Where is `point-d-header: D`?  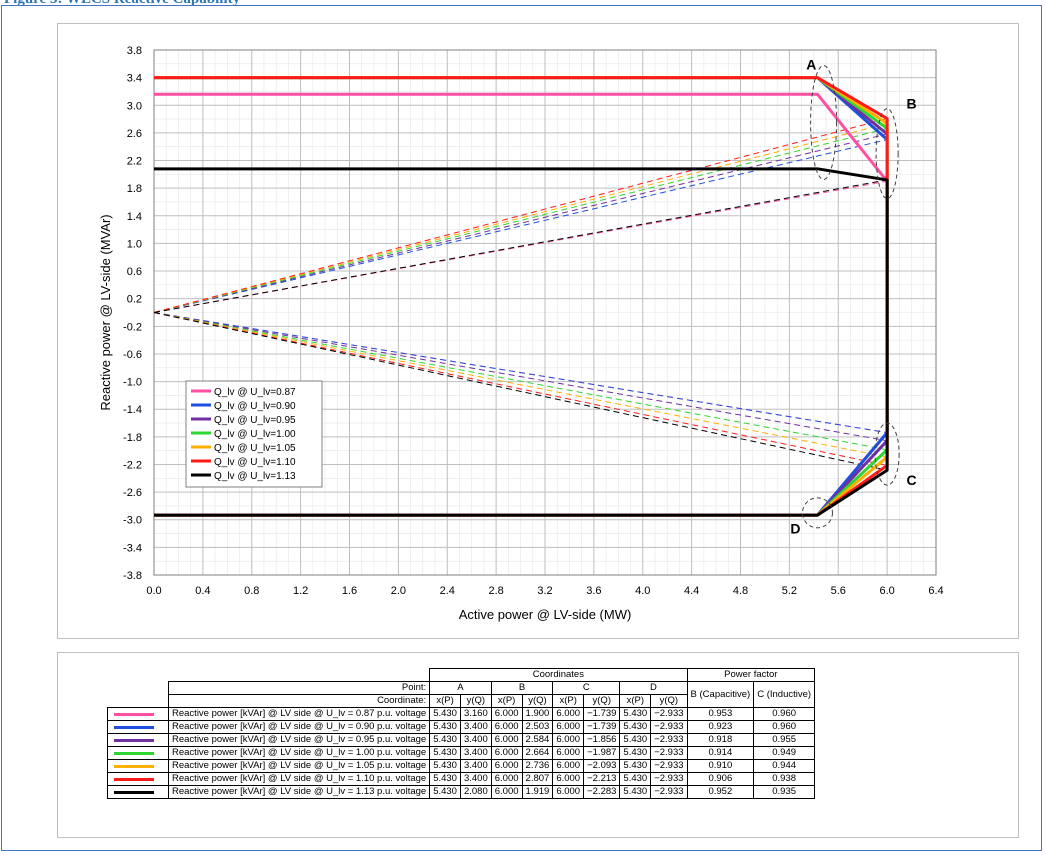 point-d-header: D is located at coordinates (653, 688).